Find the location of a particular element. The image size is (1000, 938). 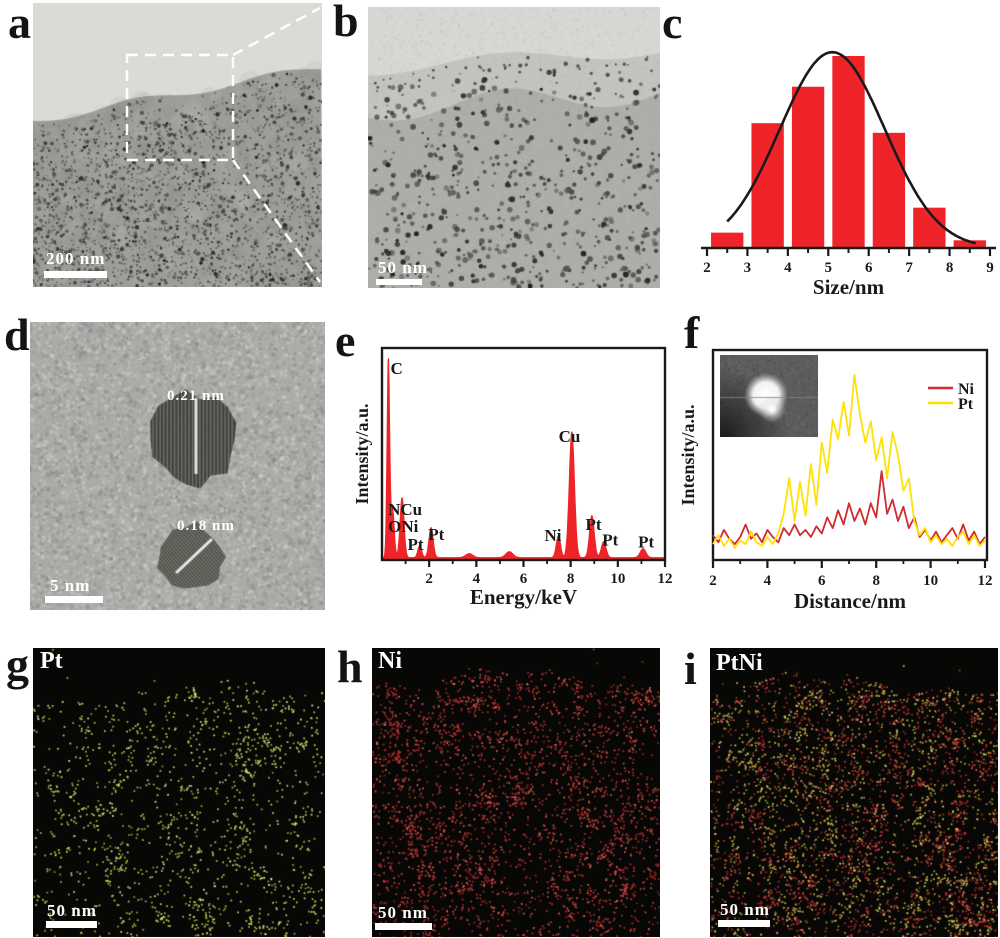

map-label-ni: Ni is located at coordinates (390, 661).